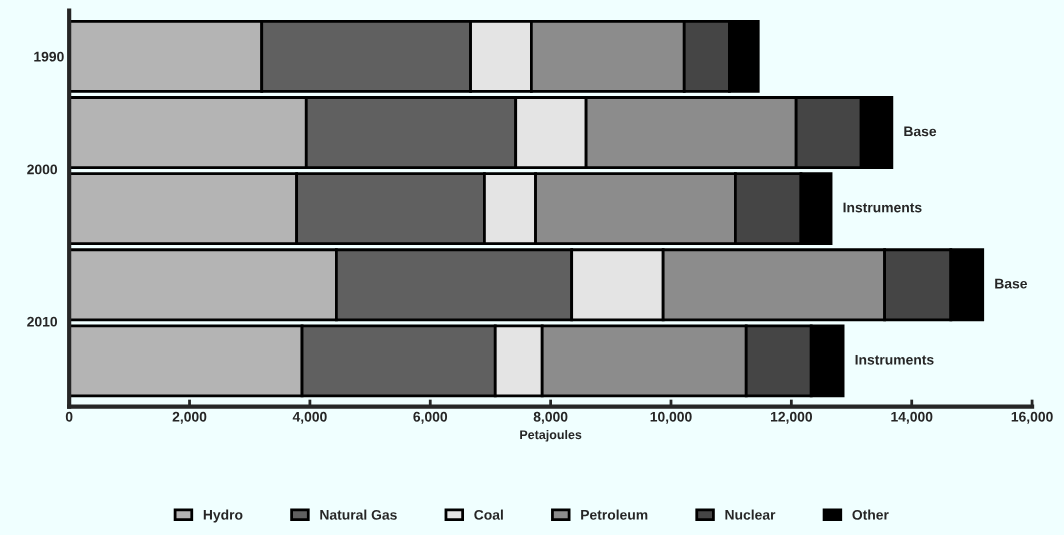 The width and height of the screenshot is (1064, 535). What do you see at coordinates (750, 514) in the screenshot?
I see `legend-label: Nuclear` at bounding box center [750, 514].